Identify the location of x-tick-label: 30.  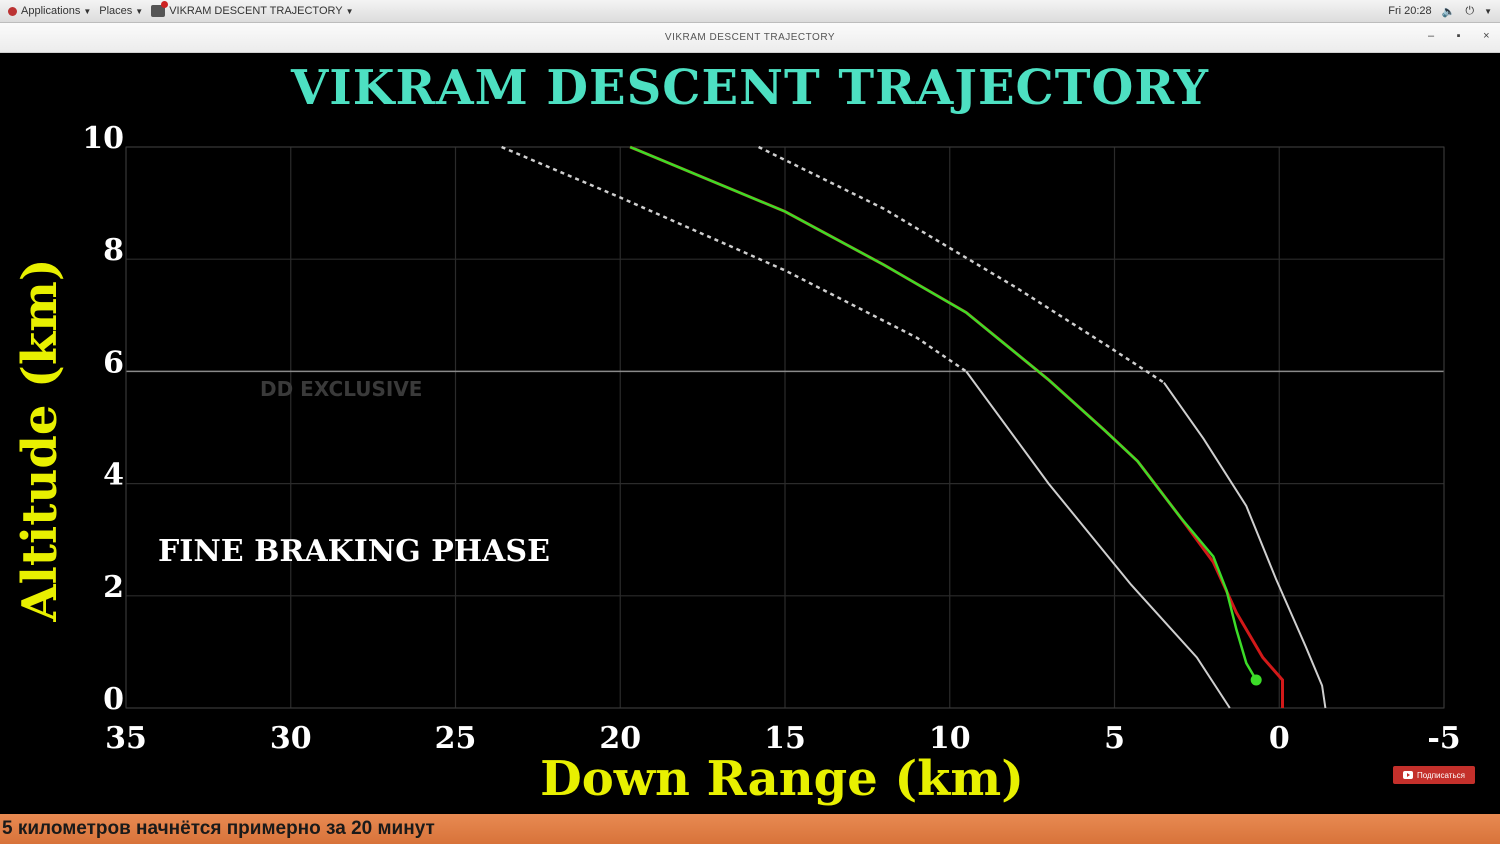
(291, 738).